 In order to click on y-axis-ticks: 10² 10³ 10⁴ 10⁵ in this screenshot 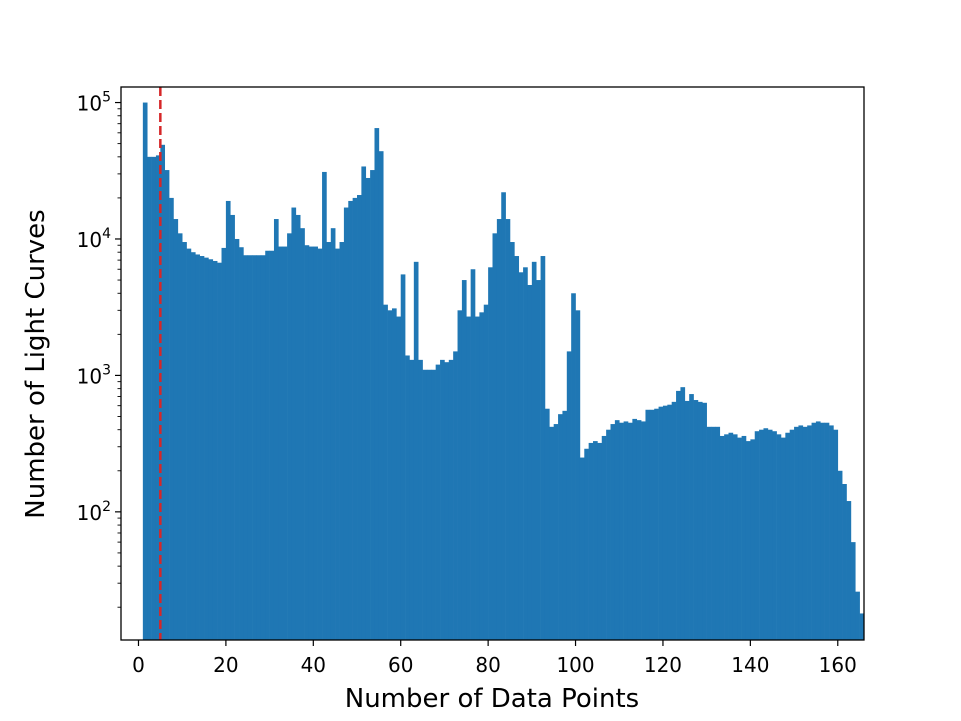, I will do `click(99, 349)`.